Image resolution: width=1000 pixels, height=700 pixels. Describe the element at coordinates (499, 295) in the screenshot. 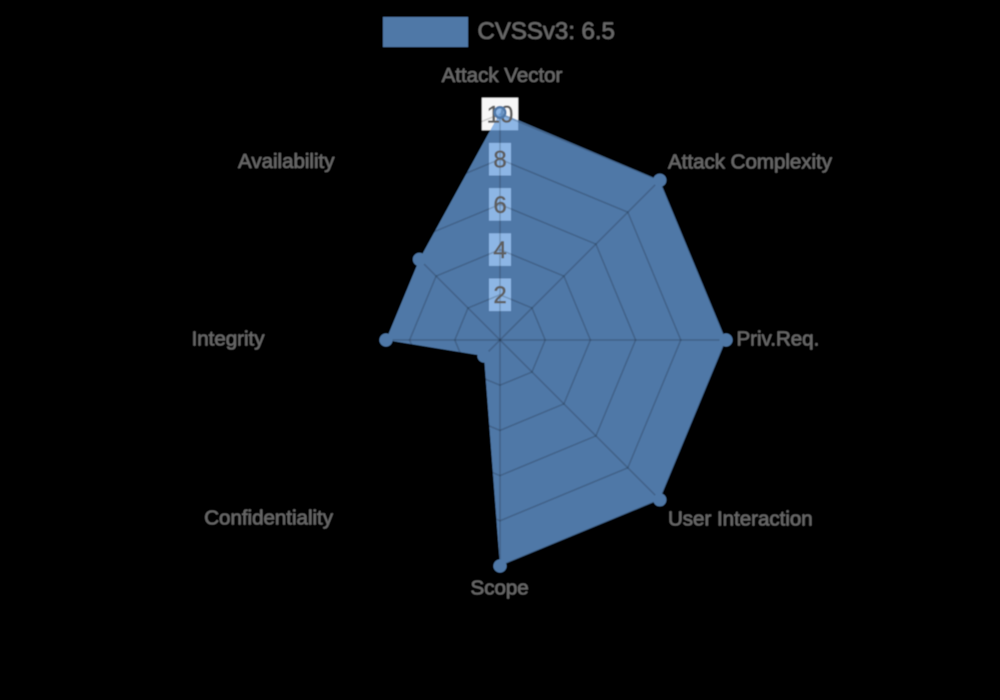

I see `svg-text: 2` at that location.